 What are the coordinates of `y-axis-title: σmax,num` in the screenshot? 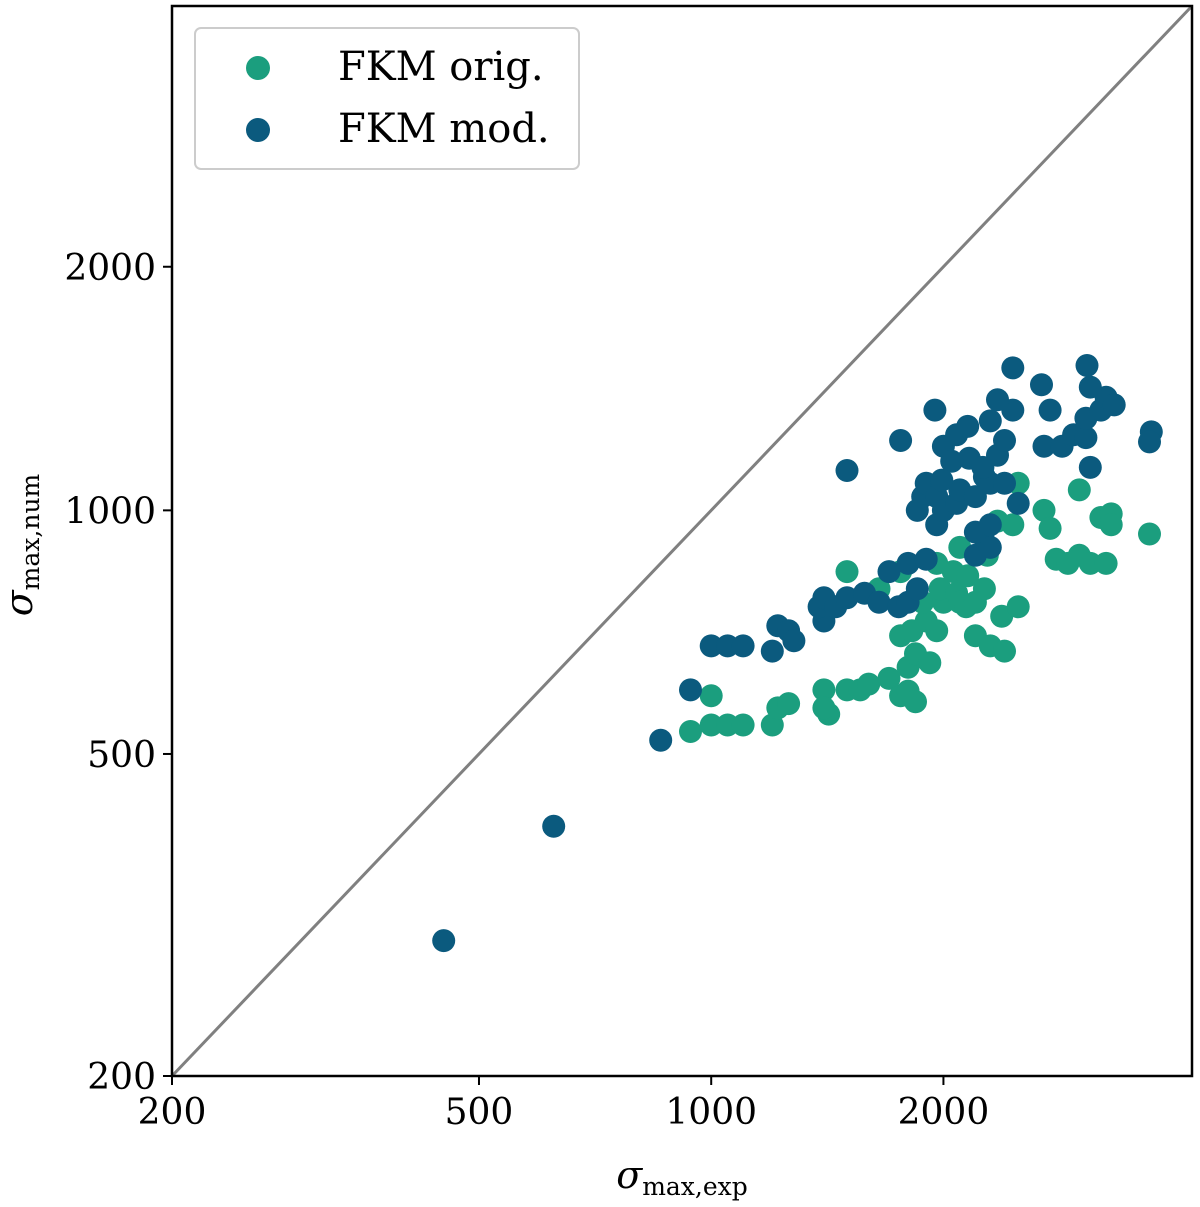 It's located at (22, 544).